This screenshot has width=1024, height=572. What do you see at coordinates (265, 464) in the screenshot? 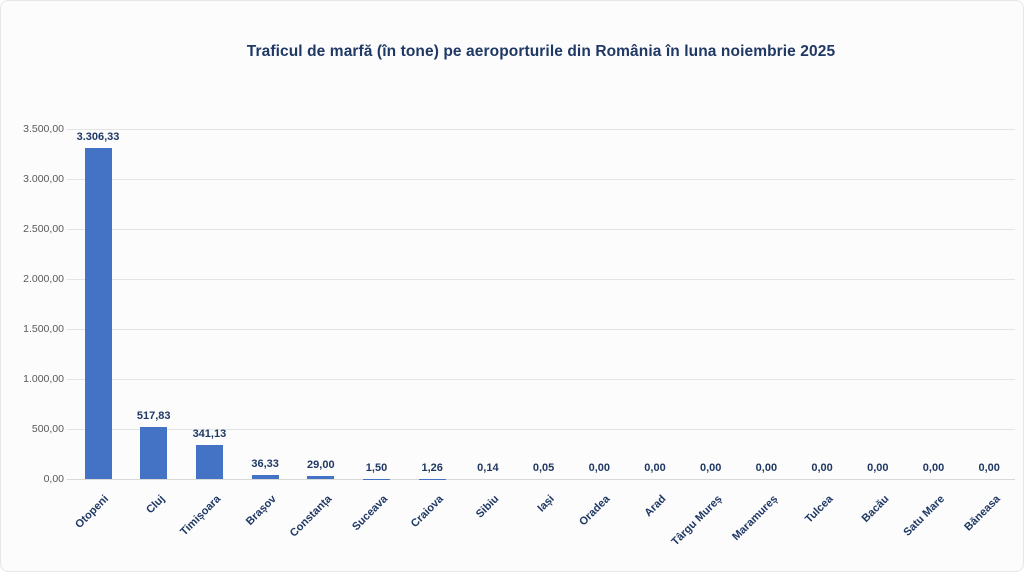
I see `bar-value-label: 36,33` at bounding box center [265, 464].